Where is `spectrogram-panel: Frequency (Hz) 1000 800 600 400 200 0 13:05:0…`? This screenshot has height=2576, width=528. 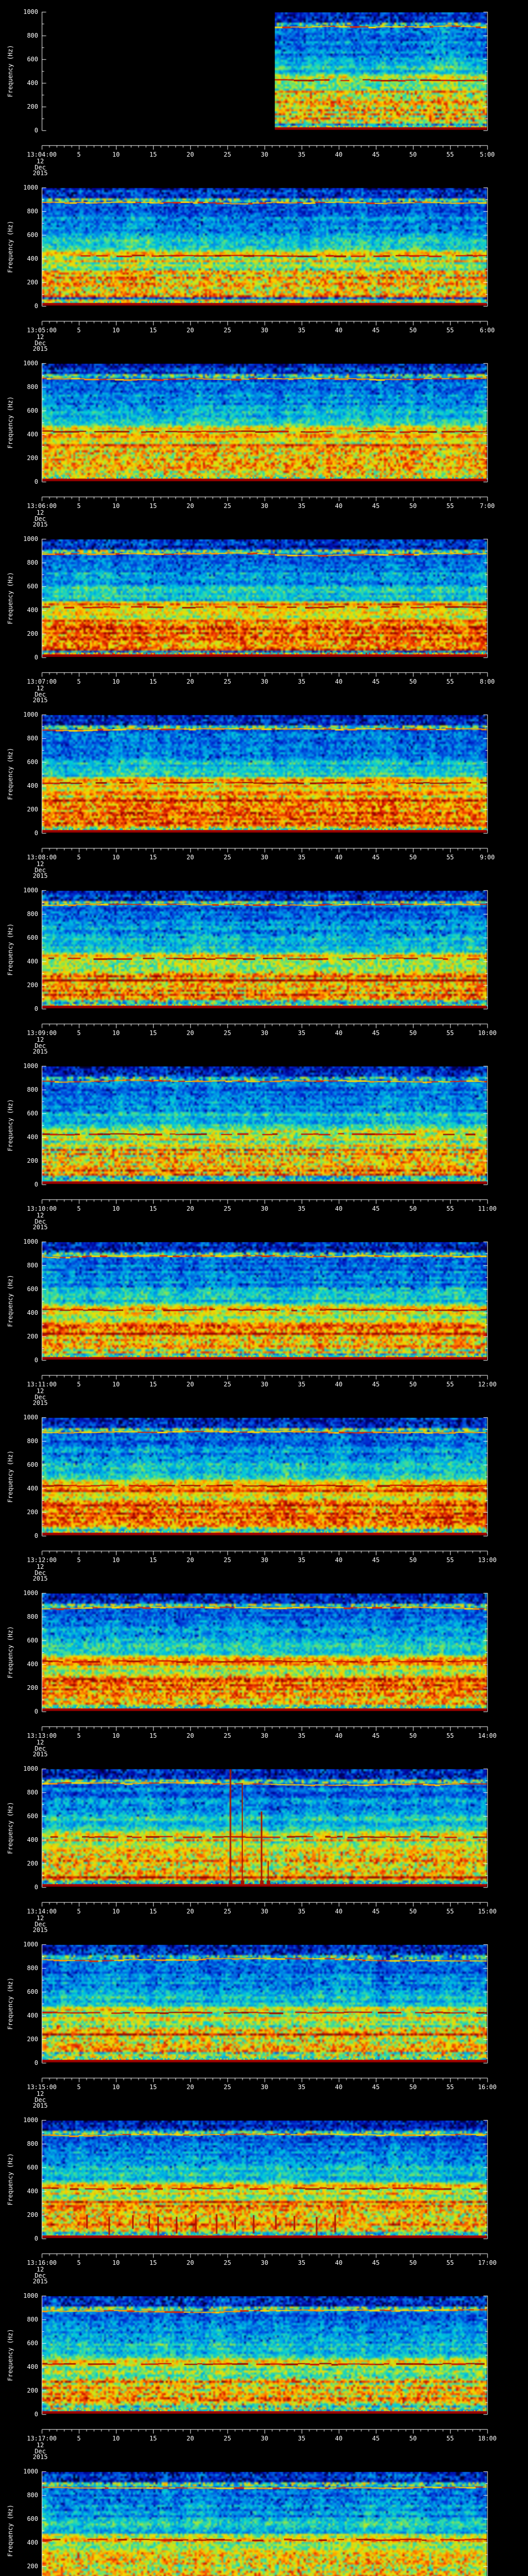
spectrogram-panel: Frequency (Hz) 1000 800 600 400 200 0 13:05:0… is located at coordinates (264, 264).